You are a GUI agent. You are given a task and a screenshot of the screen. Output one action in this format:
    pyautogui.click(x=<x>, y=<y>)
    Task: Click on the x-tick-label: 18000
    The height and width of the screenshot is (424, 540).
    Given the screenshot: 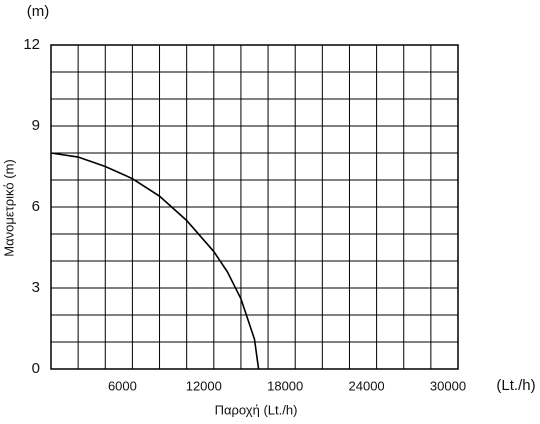 What is the action you would take?
    pyautogui.click(x=285, y=385)
    